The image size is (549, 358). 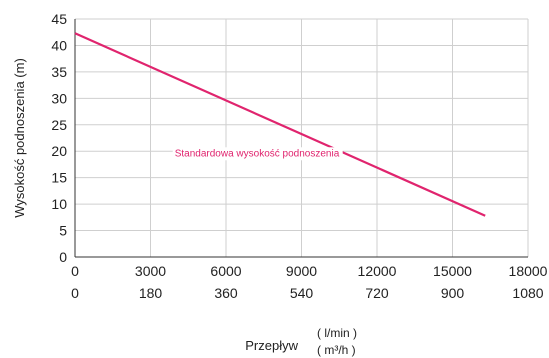 I want to click on x-tick-label: 18000, so click(x=528, y=271).